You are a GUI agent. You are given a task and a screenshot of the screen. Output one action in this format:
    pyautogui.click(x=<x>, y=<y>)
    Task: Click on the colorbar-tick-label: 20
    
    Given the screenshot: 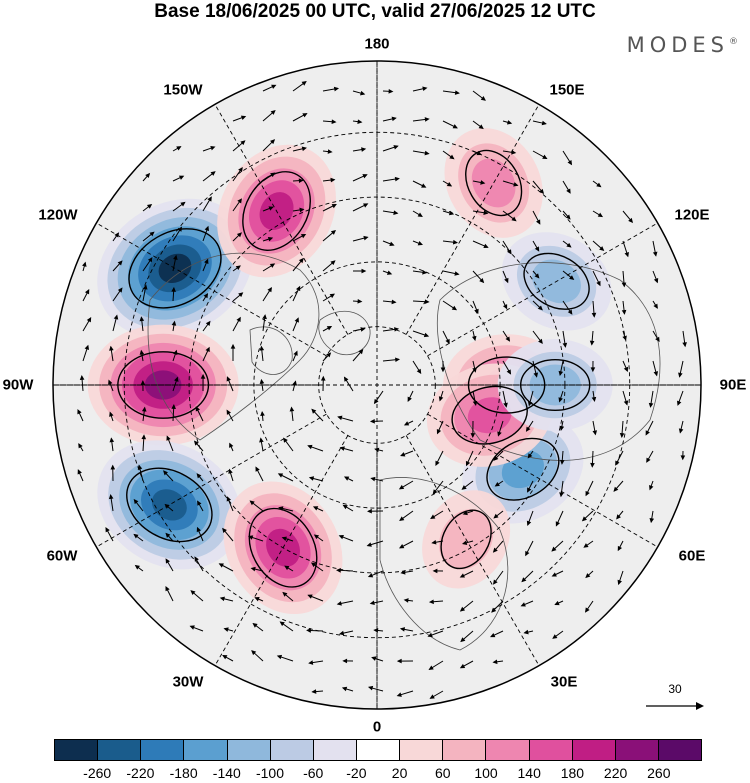 What is the action you would take?
    pyautogui.click(x=399, y=773)
    